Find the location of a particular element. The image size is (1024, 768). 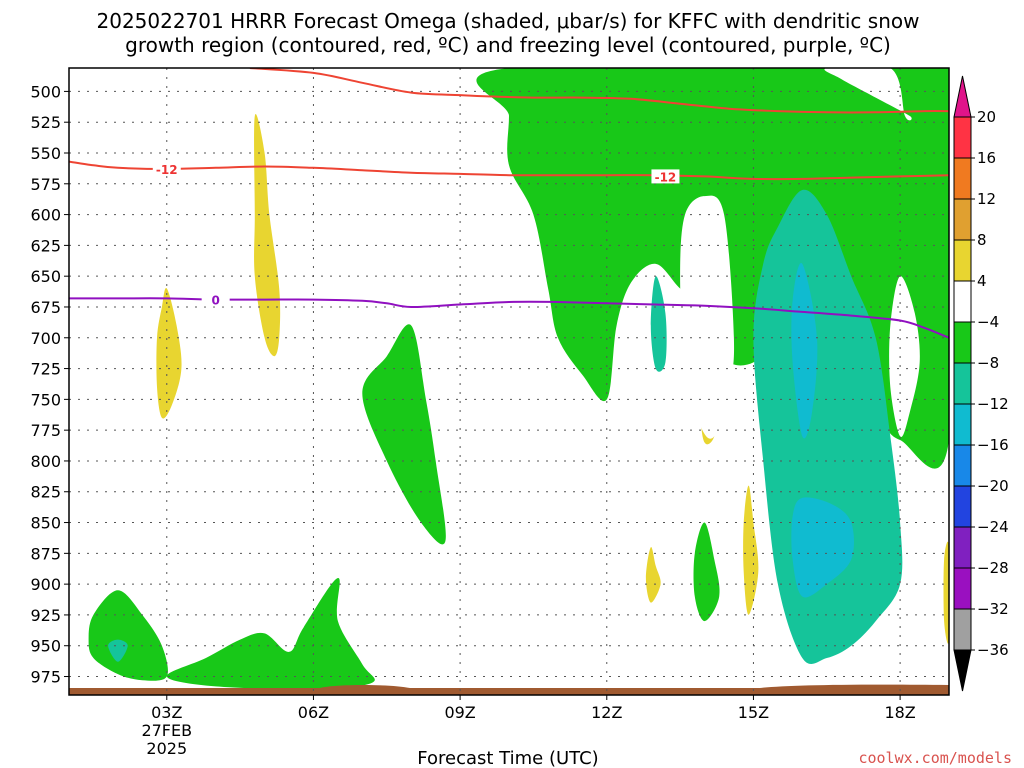

contour-line--20 is located at coordinates (599, 91).